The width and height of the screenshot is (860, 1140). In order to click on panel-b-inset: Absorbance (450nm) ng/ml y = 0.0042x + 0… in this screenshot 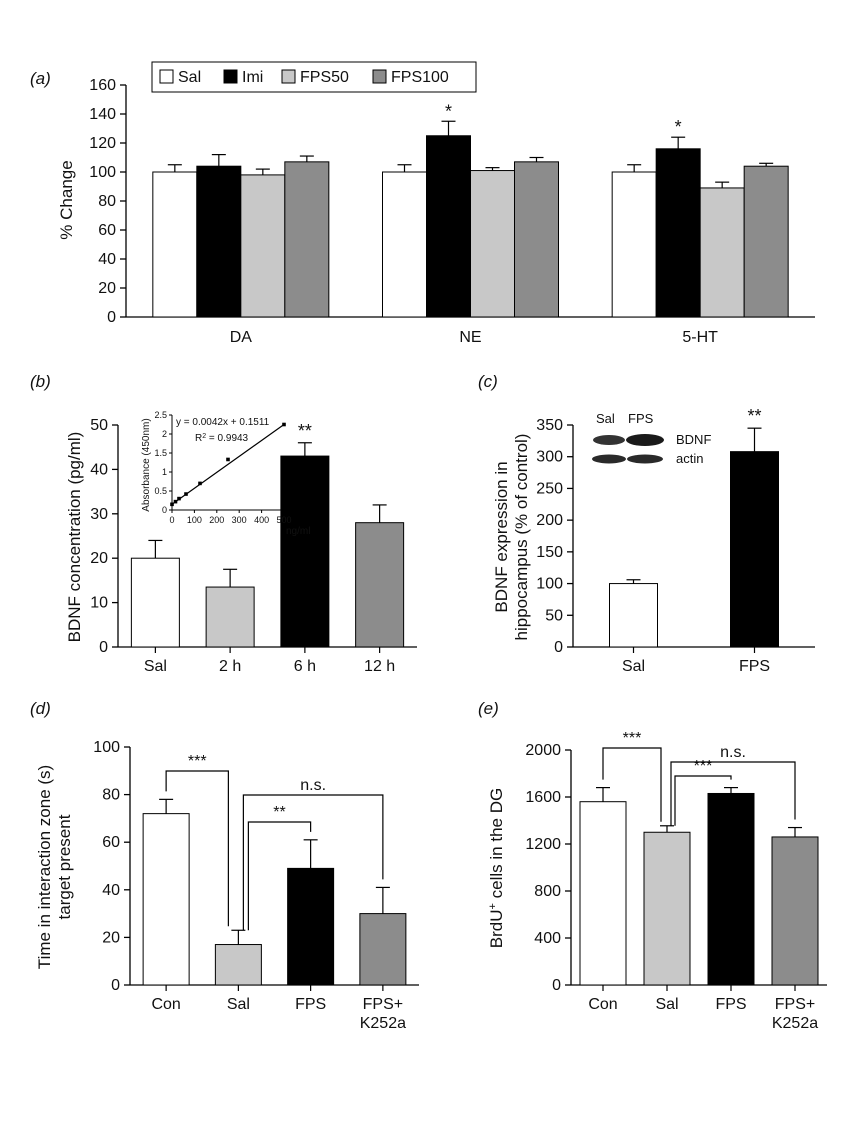, I will do `click(225, 473)`.